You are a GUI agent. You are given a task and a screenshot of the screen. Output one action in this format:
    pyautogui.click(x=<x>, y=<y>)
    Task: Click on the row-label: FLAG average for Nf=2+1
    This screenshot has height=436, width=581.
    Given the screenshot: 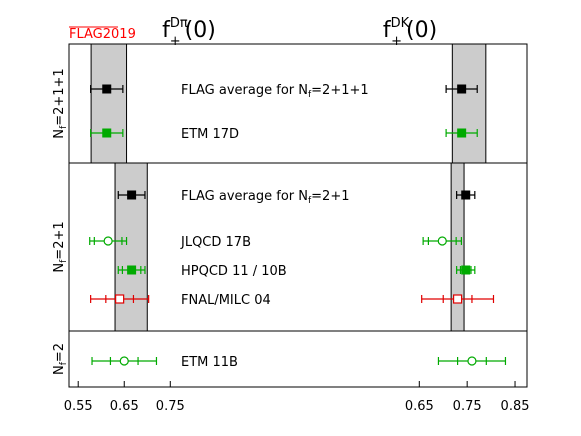 What is the action you would take?
    pyautogui.click(x=265, y=197)
    